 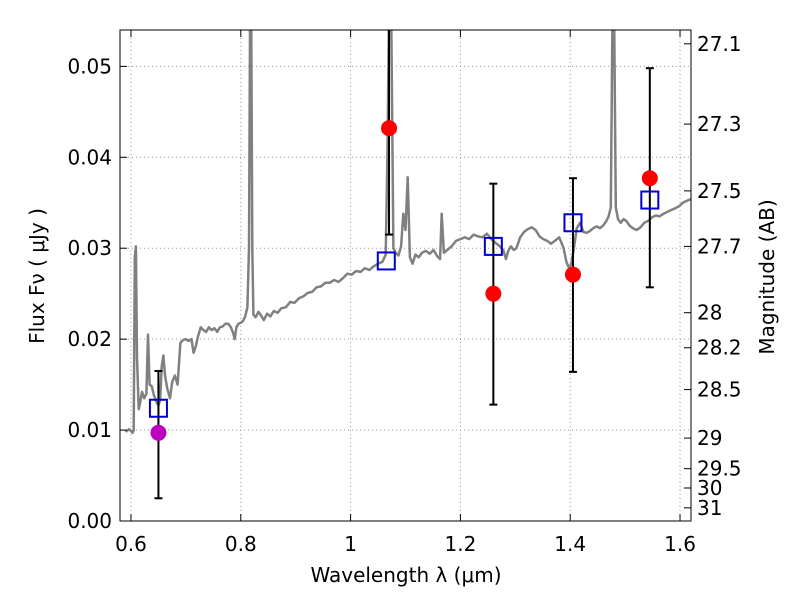 What do you see at coordinates (241, 544) in the screenshot?
I see `x-tick-label: 0.8` at bounding box center [241, 544].